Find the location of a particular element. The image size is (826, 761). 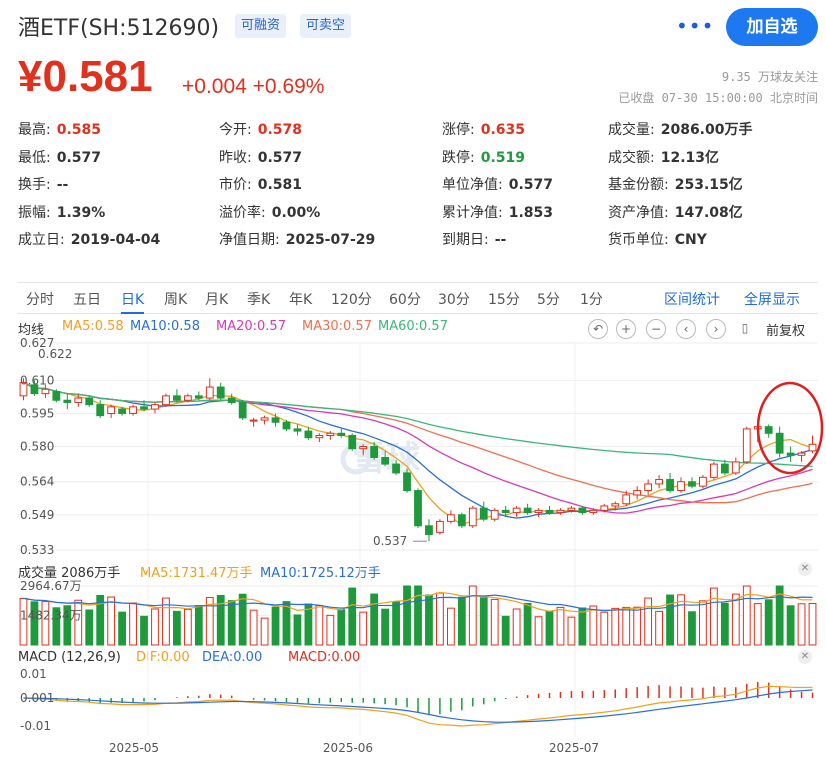

tab-period: 5分 is located at coordinates (548, 300).